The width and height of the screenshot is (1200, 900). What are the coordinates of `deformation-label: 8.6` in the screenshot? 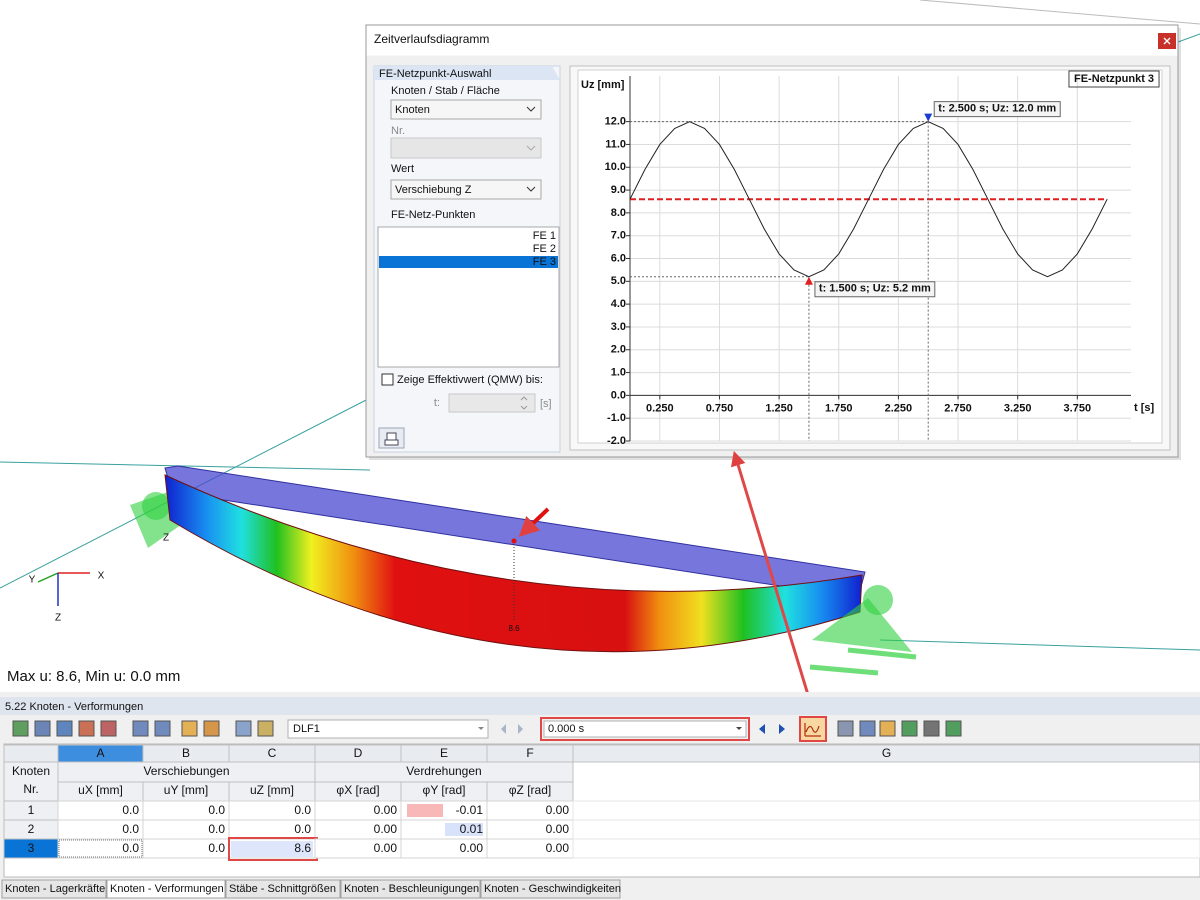 It's located at (514, 628).